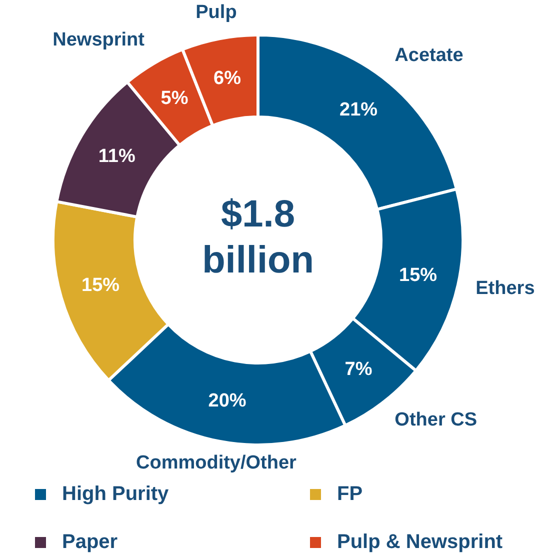 The height and width of the screenshot is (557, 556). I want to click on data-label: 7%, so click(358, 369).